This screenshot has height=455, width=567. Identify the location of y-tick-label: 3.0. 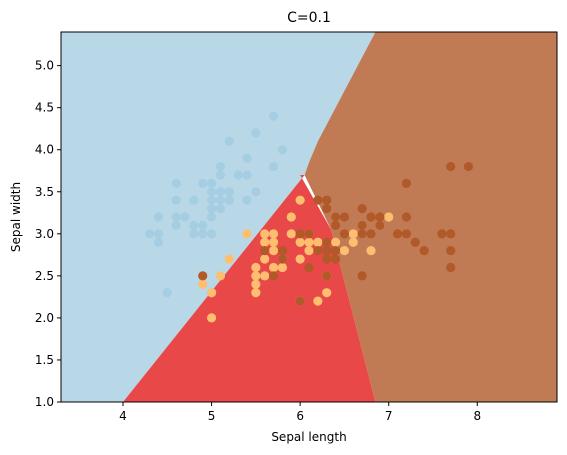
(44, 234).